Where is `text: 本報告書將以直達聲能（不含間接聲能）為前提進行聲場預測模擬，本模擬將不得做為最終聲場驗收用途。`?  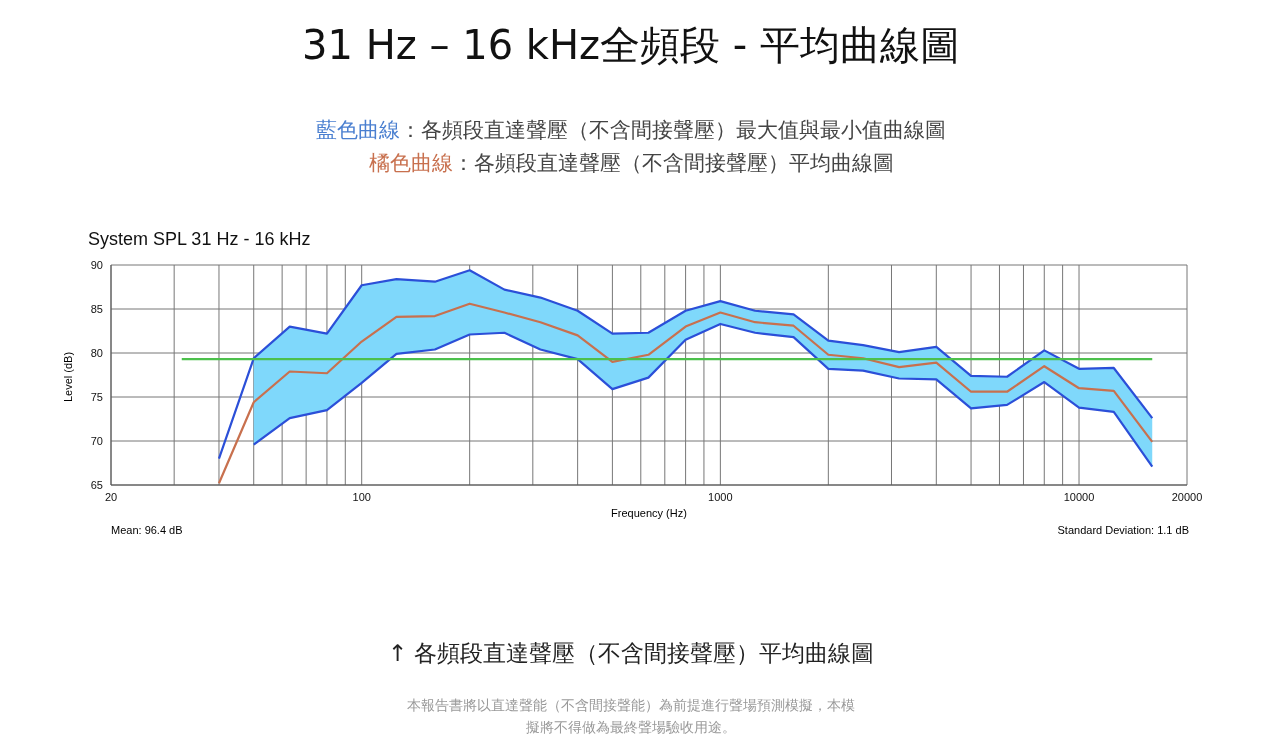
text: 本報告書將以直達聲能（不含間接聲能）為前提進行聲場預測模擬，本模擬將不得做為最終聲場驗收用途。 is located at coordinates (631, 716).